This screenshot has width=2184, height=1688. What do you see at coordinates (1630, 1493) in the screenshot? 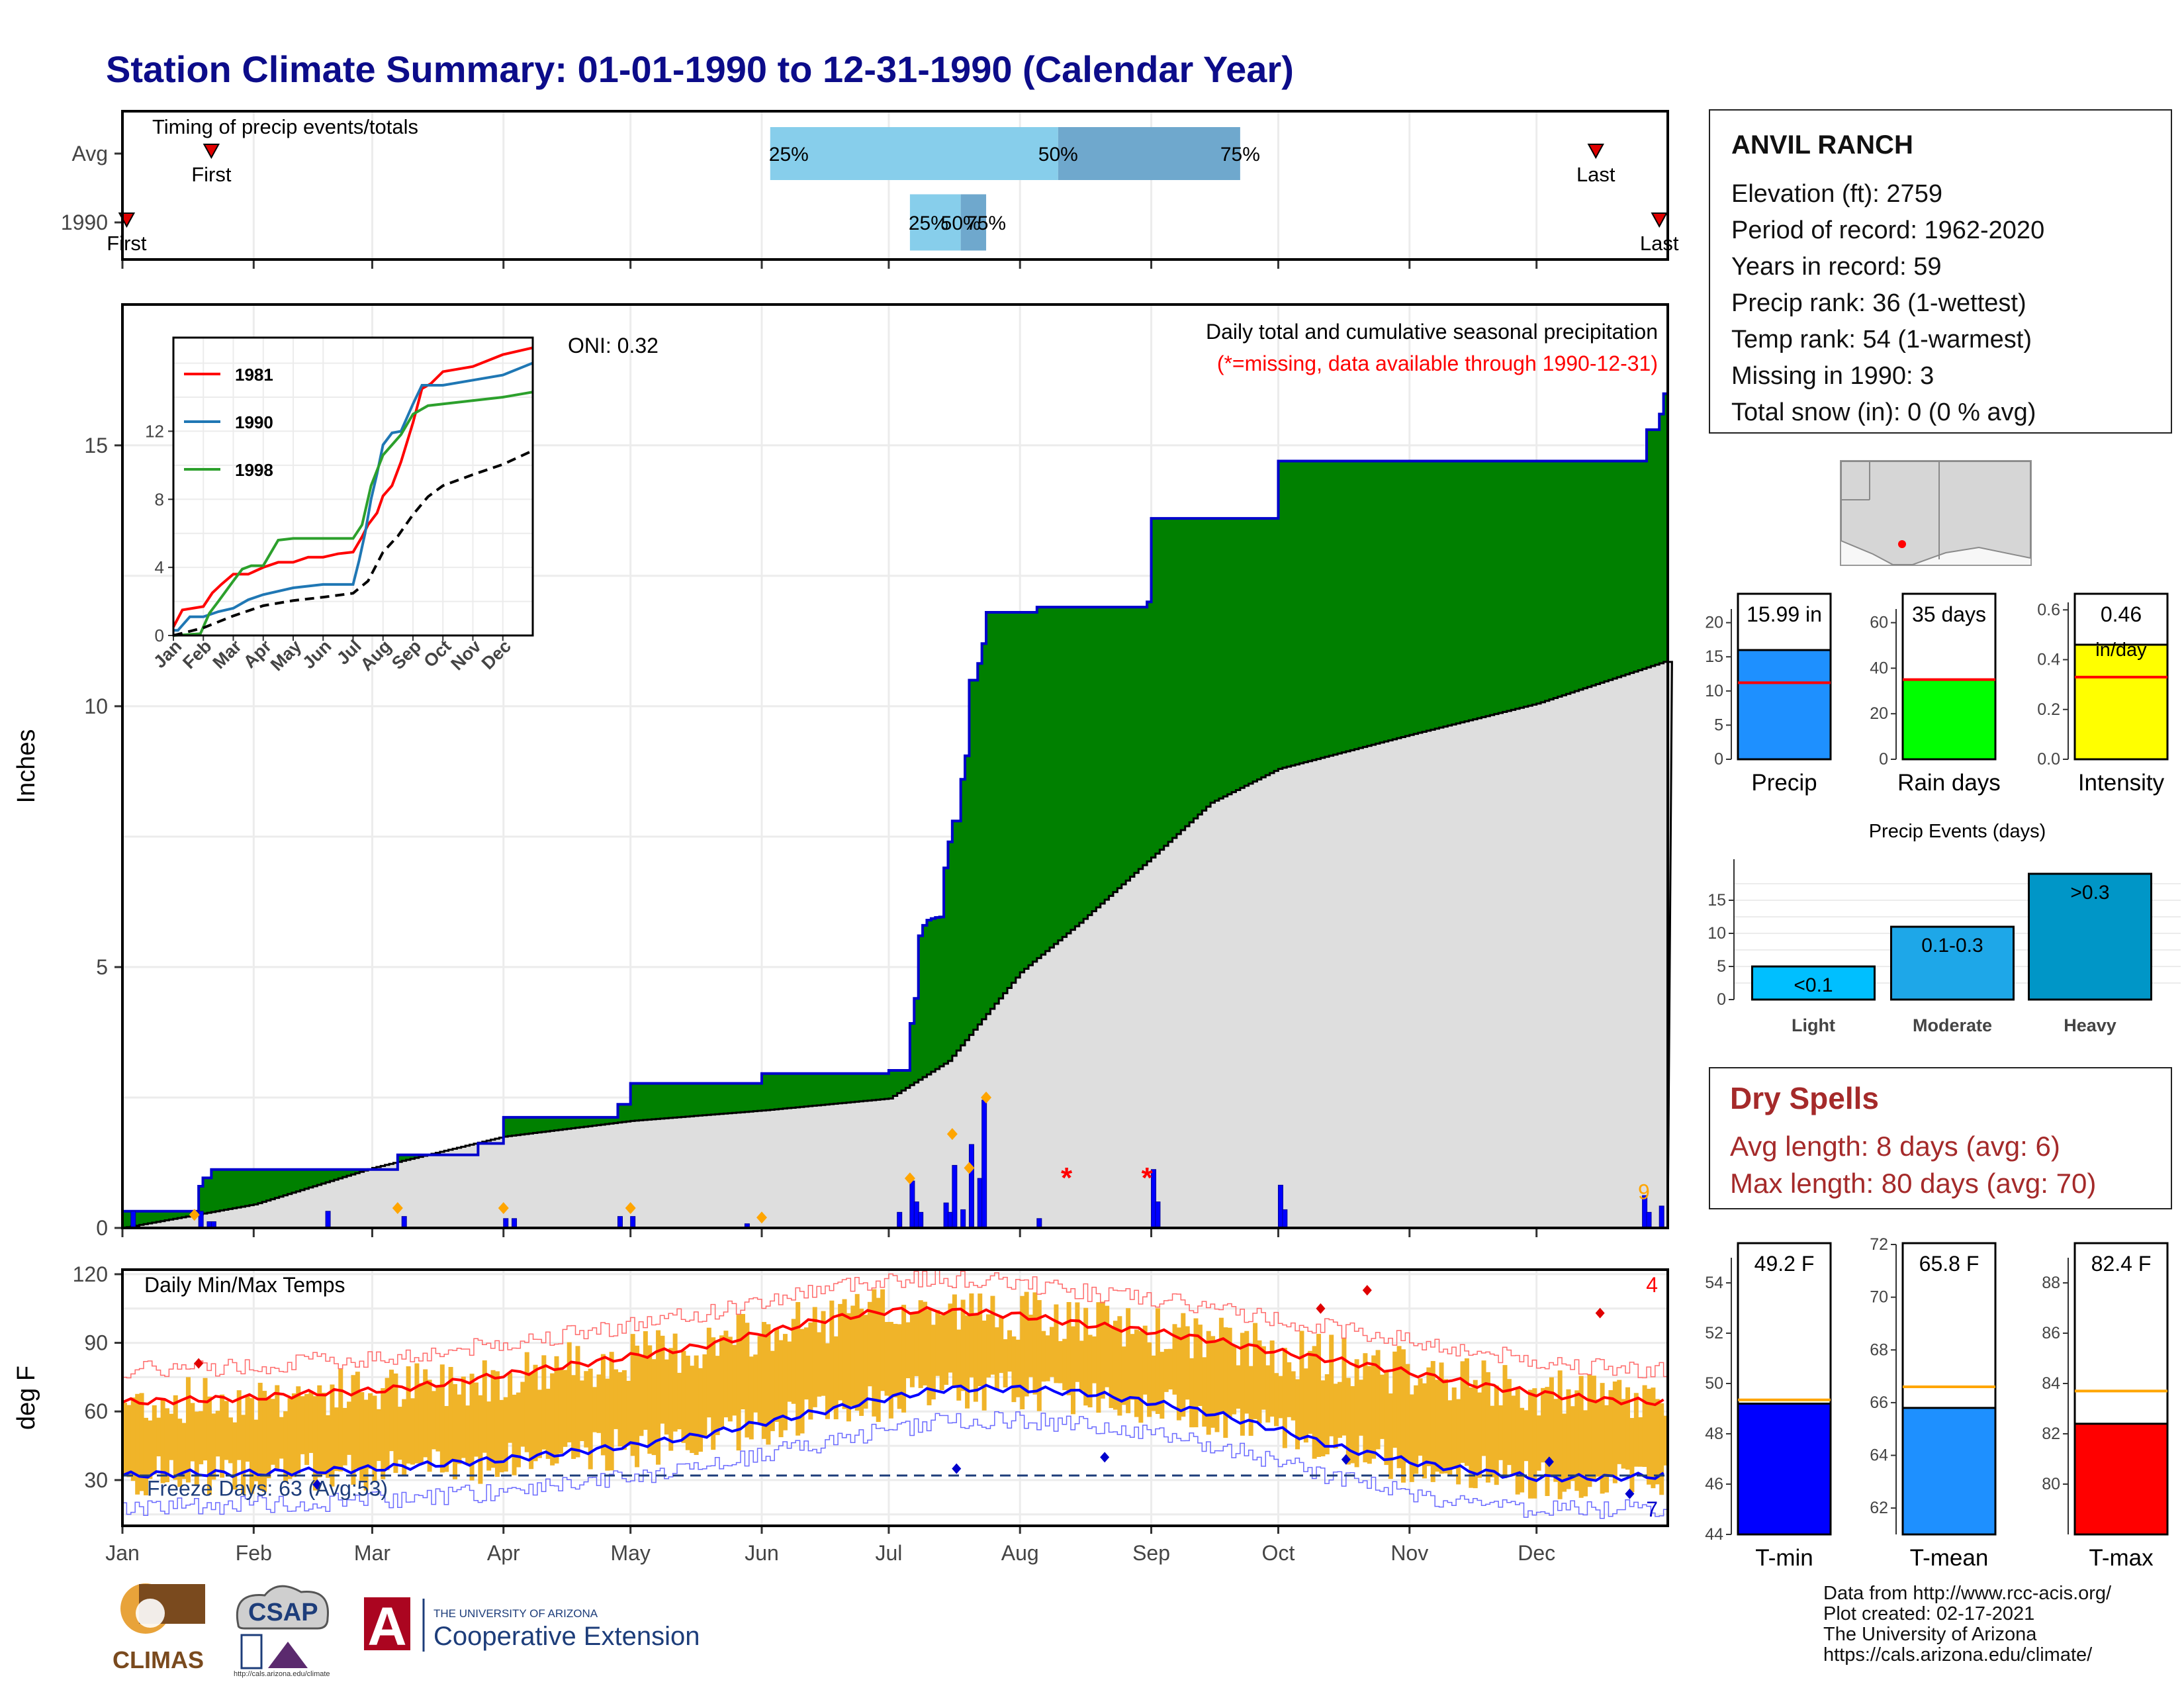
I see `record-low-marker` at bounding box center [1630, 1493].